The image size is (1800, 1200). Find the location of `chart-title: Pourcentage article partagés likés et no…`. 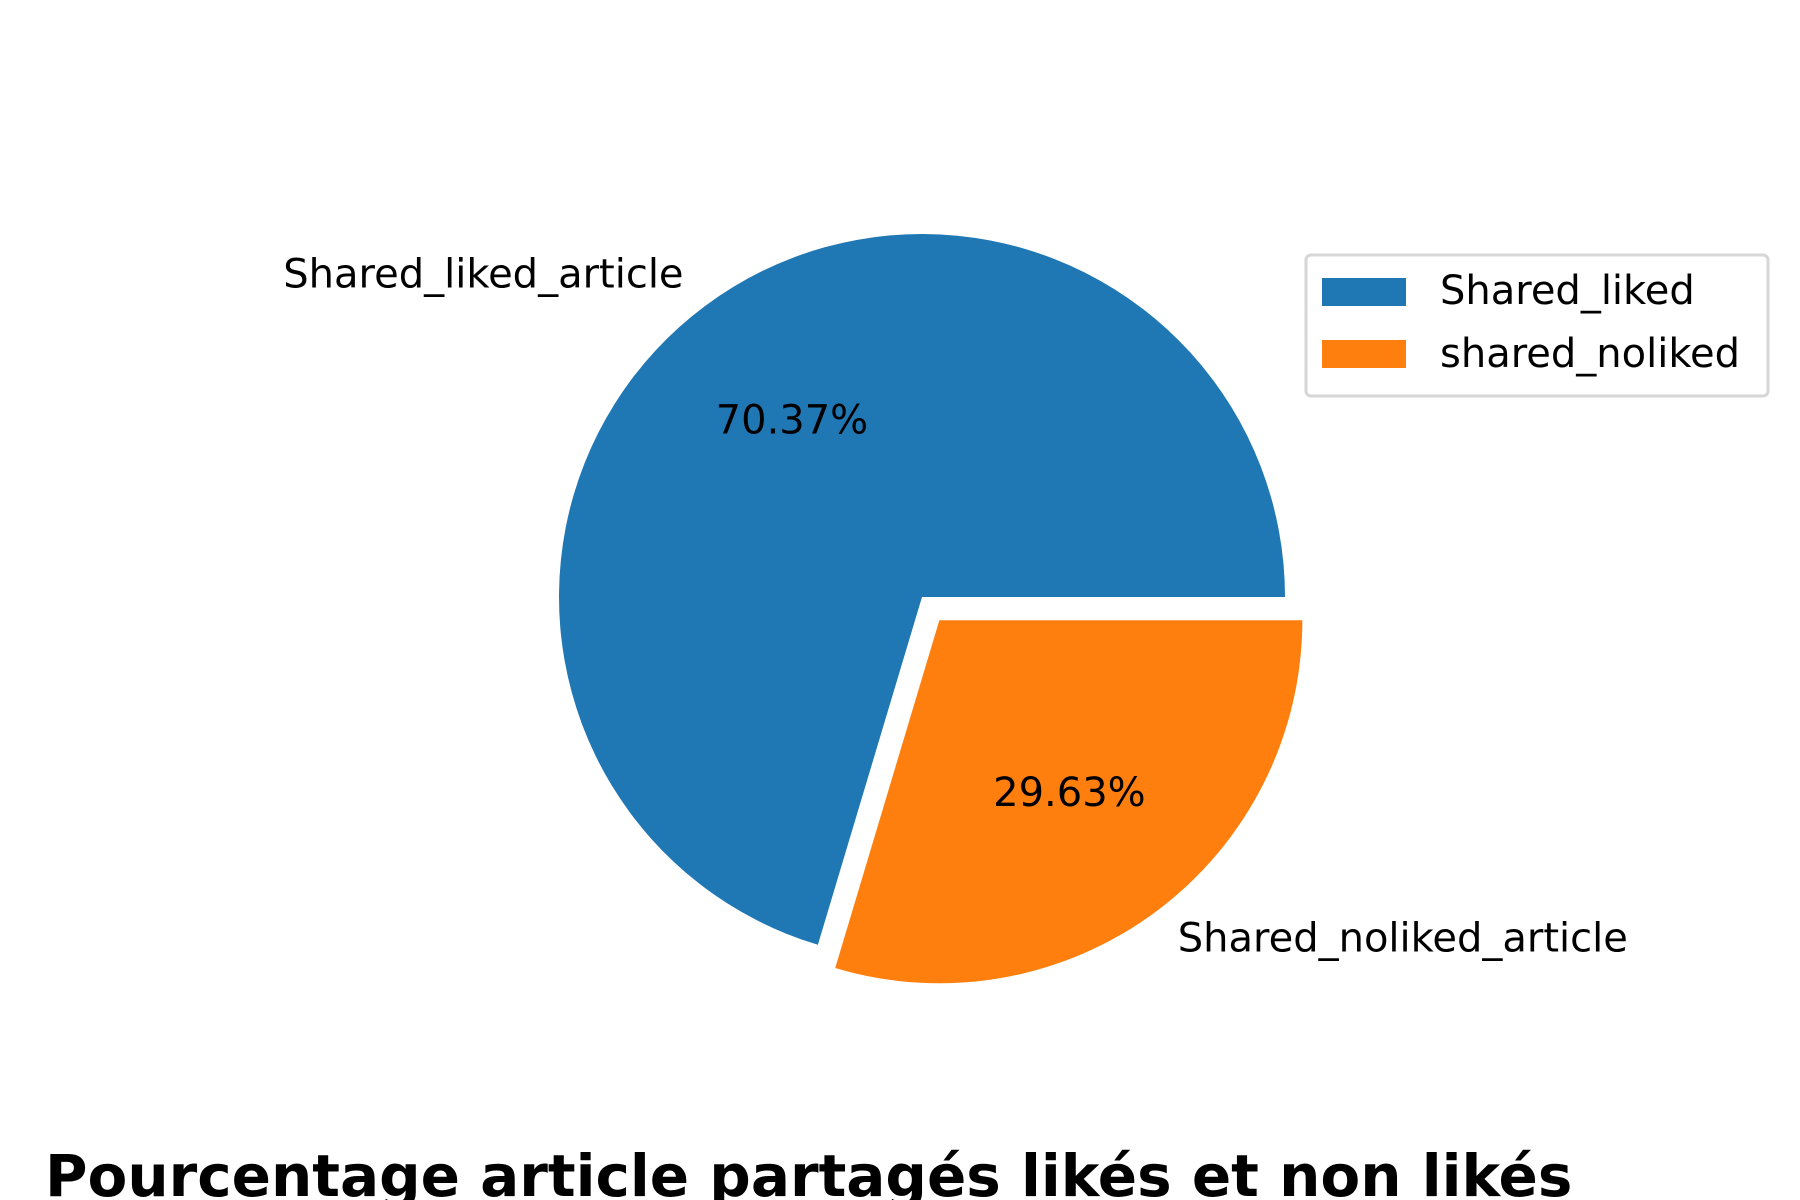

chart-title: Pourcentage article partagés likés et no… is located at coordinates (808, 1171).